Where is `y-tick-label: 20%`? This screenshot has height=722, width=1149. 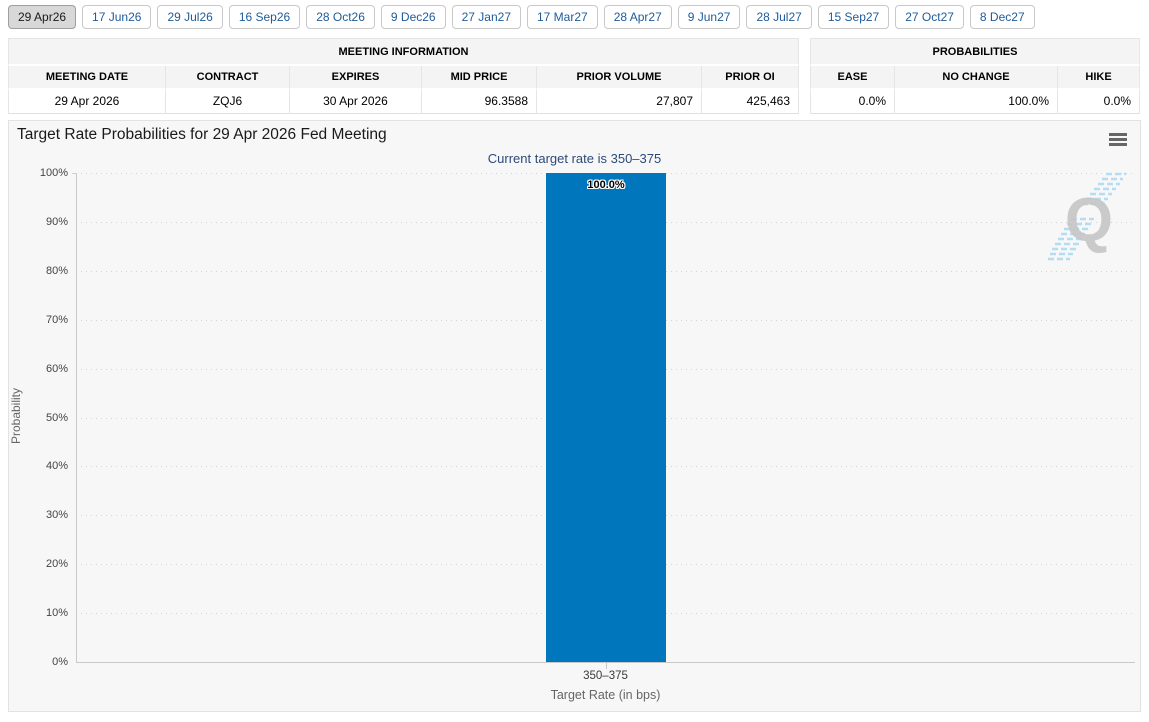
y-tick-label: 20% is located at coordinates (56, 564).